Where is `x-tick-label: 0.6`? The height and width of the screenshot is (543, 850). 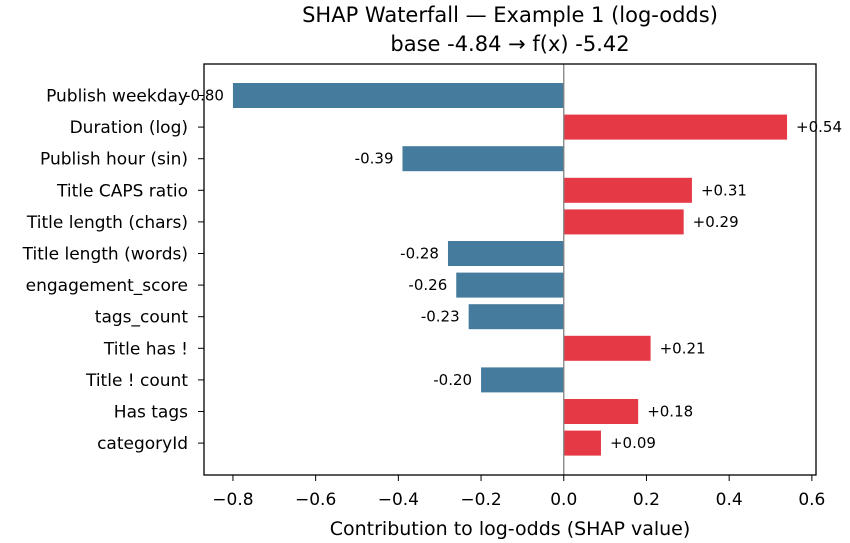 x-tick-label: 0.6 is located at coordinates (811, 500).